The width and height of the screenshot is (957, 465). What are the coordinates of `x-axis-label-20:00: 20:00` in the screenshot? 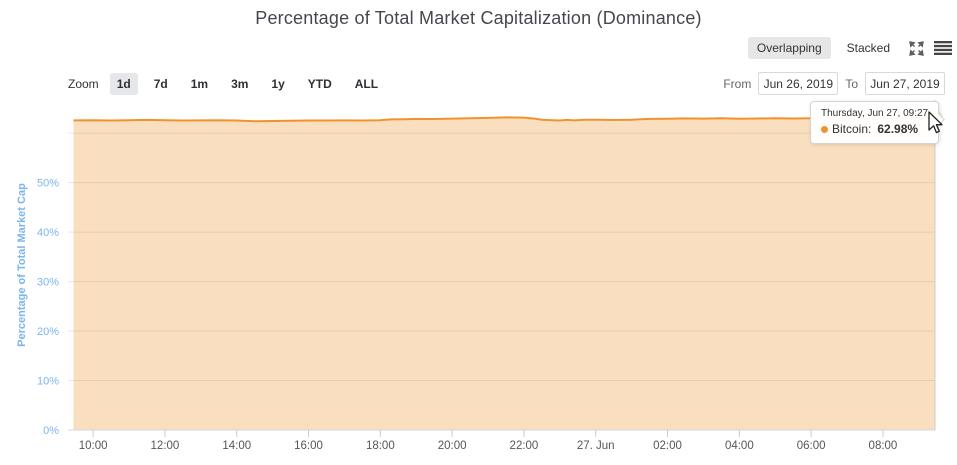 It's located at (452, 446).